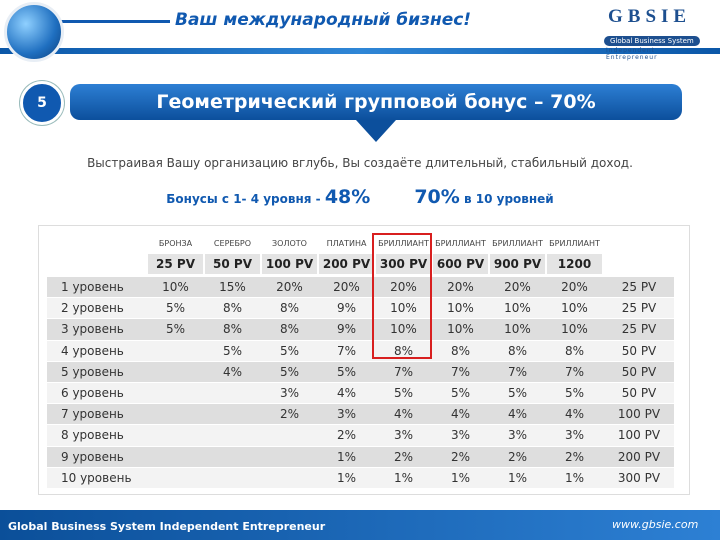  I want to click on column-pv: 900 PV, so click(517, 264).